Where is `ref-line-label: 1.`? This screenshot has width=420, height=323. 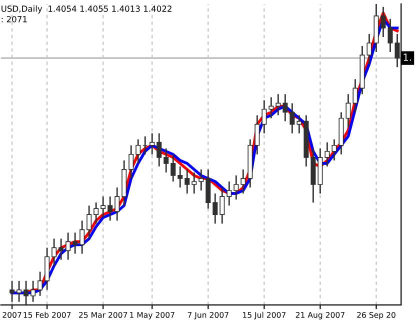 ref-line-label: 1. is located at coordinates (407, 57).